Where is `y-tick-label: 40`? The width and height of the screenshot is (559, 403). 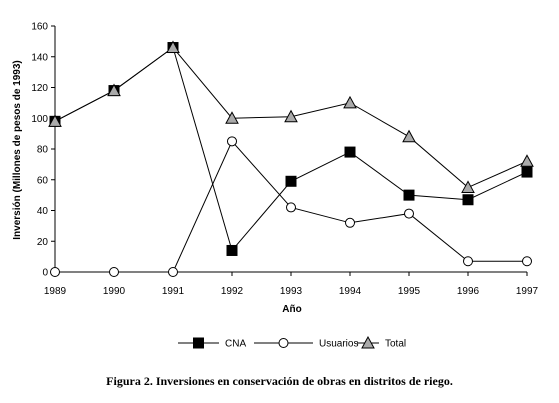
y-tick-label: 40 is located at coordinates (43, 211).